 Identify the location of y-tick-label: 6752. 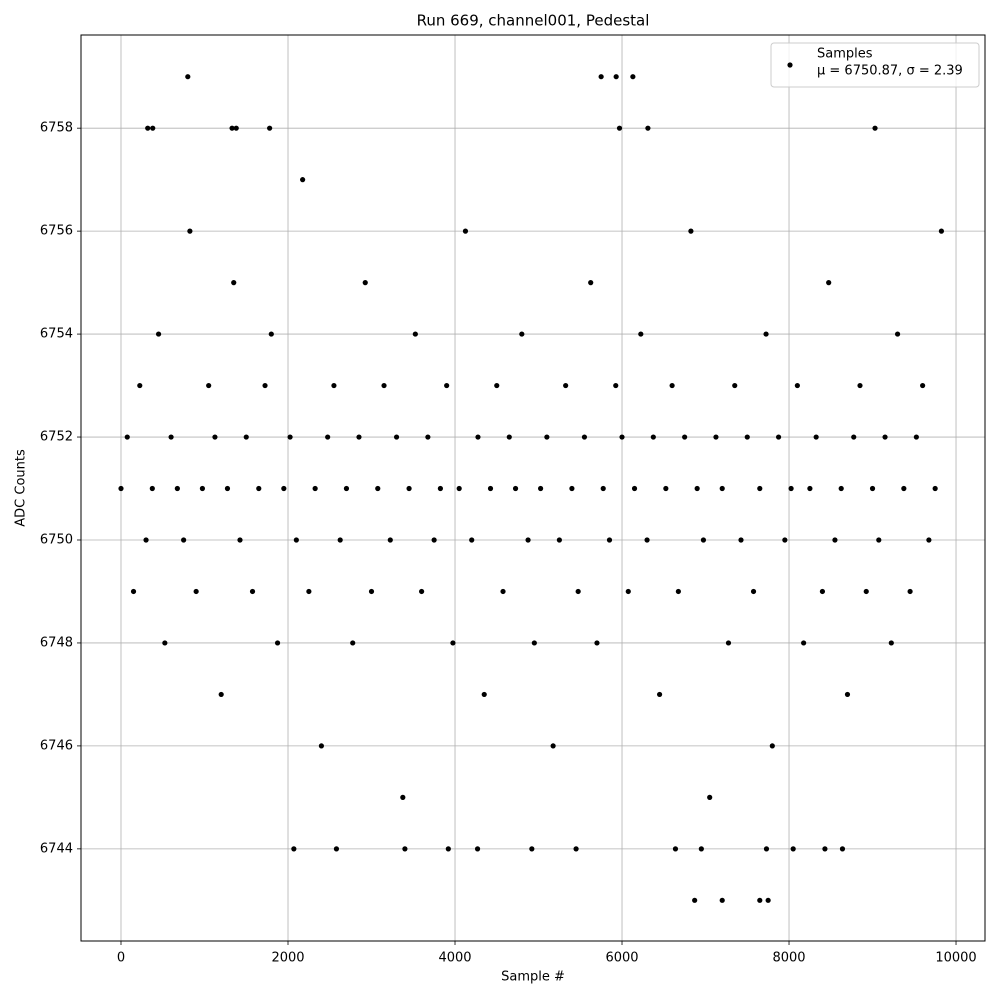
(56, 437).